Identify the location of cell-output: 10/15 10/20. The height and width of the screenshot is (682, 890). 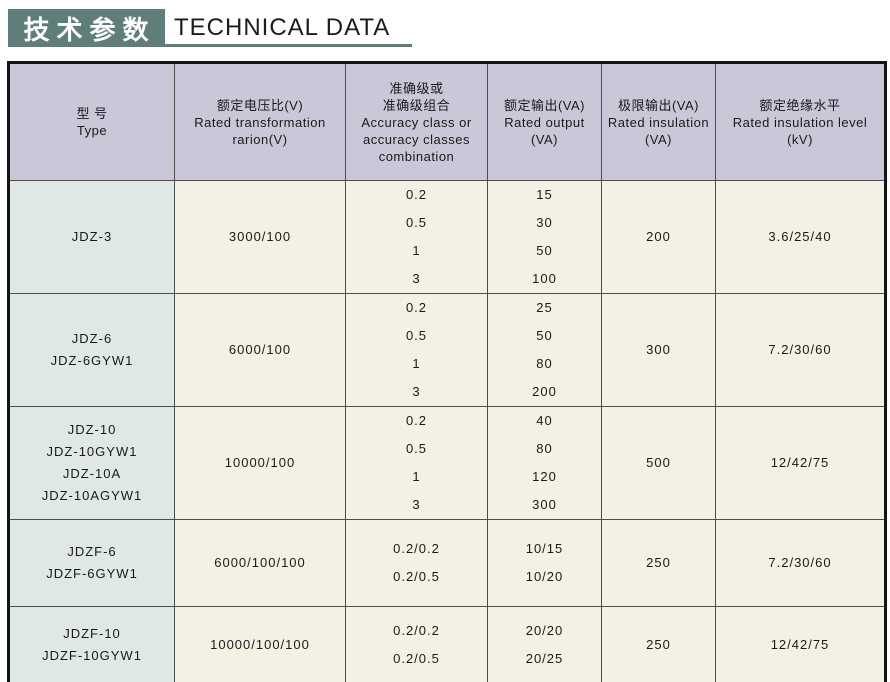
(544, 563).